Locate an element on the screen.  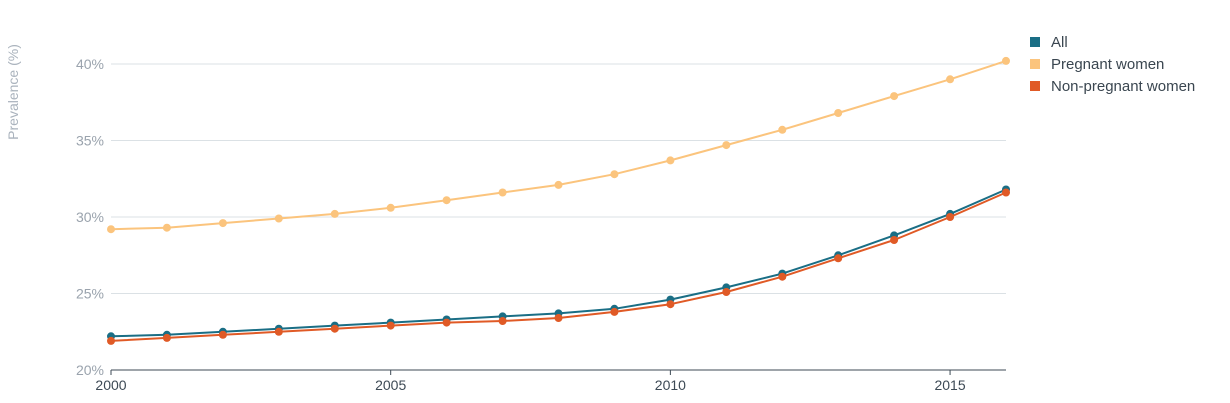
y-axis-label: Prevalence (%) is located at coordinates (13, 92).